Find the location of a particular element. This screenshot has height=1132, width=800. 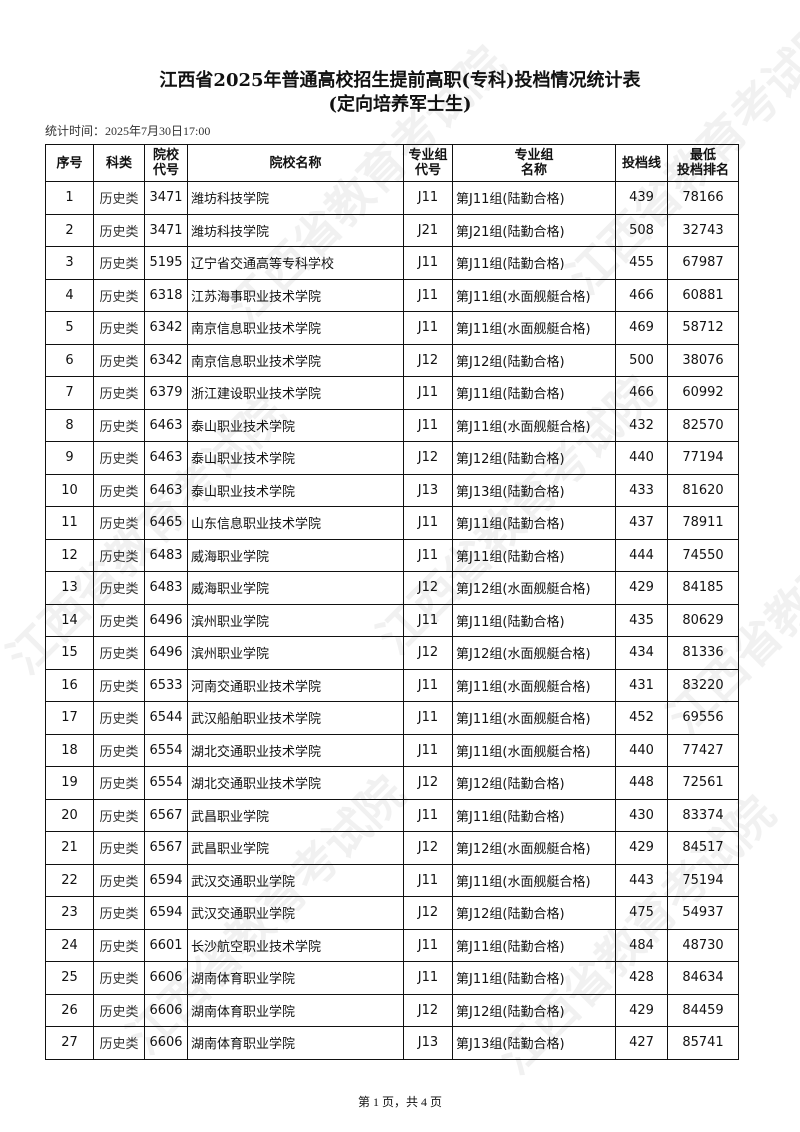

school-name-cell: 山东信息职业技术学院 is located at coordinates (295, 523).